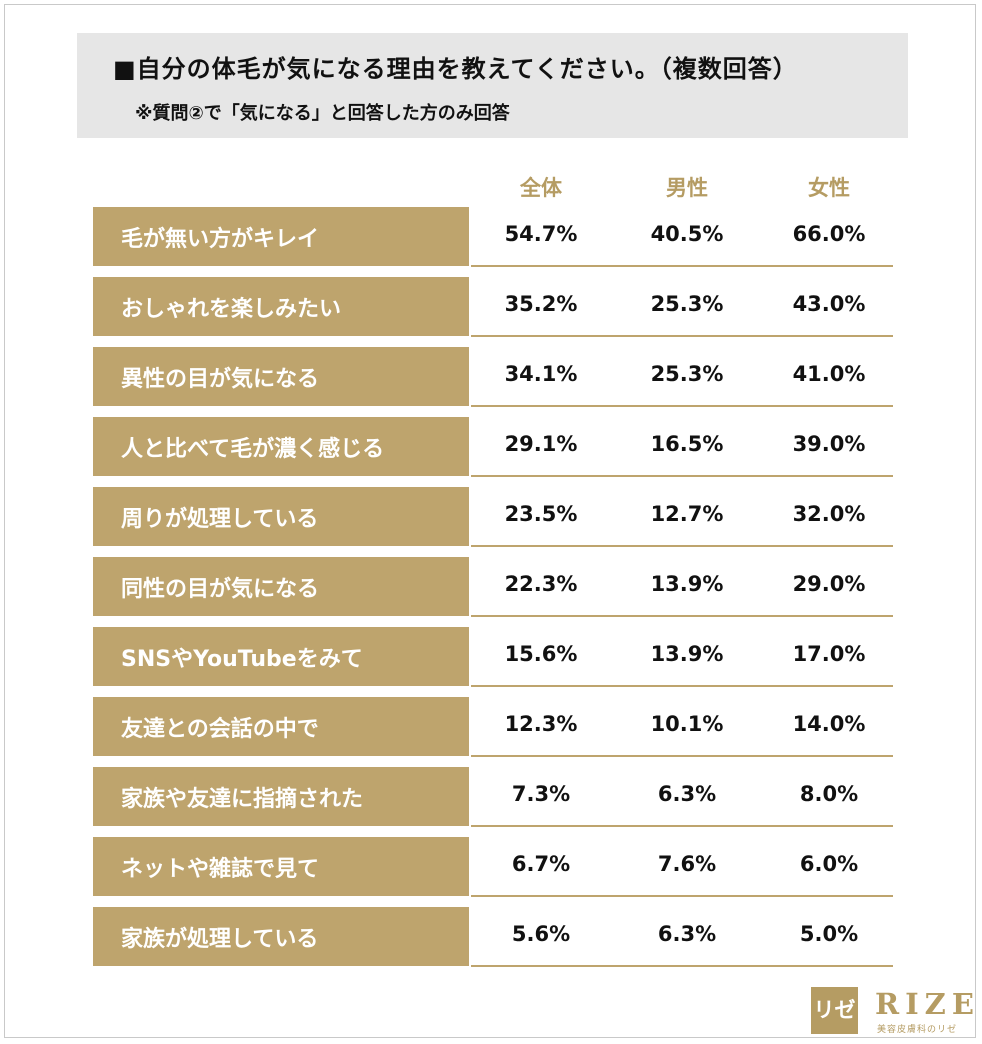 Image resolution: width=982 pixels, height=1044 pixels. What do you see at coordinates (541, 188) in the screenshot?
I see `column-header-all: 全体` at bounding box center [541, 188].